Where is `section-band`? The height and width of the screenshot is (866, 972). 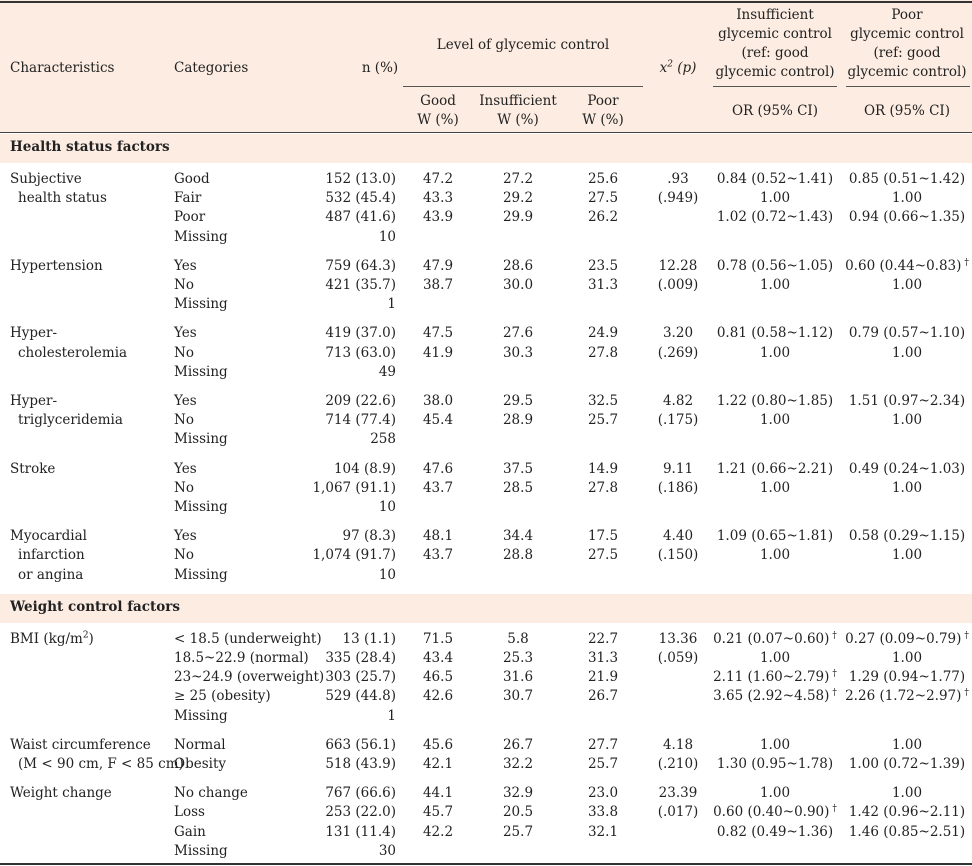
section-band is located at coordinates (486, 148).